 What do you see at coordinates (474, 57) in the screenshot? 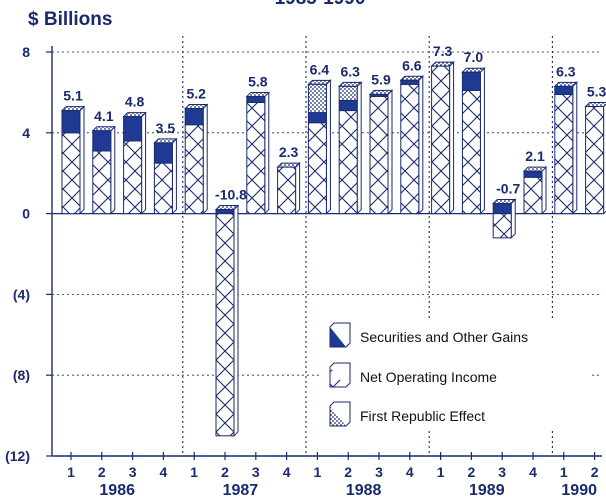
I see `data-label: 7.0` at bounding box center [474, 57].